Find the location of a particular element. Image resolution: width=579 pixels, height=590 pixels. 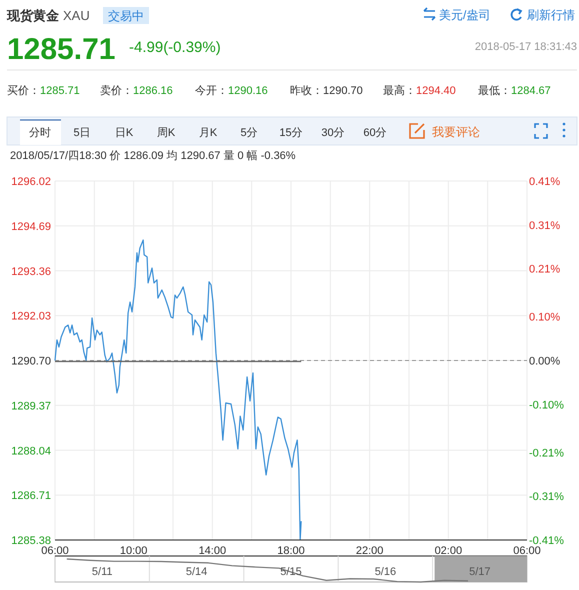

y-tick-label: 1289.37 is located at coordinates (31, 406).